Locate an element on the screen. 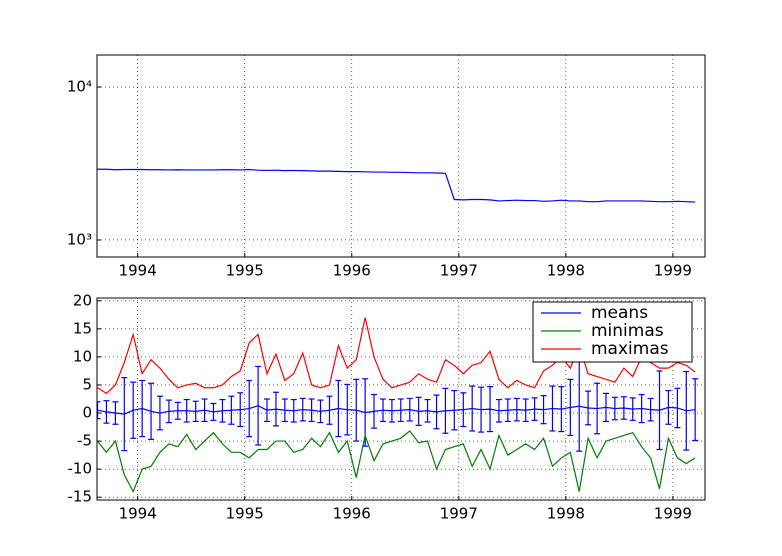 This screenshot has height=556, width=782. y-tick-label: 10⁴ is located at coordinates (79, 87).